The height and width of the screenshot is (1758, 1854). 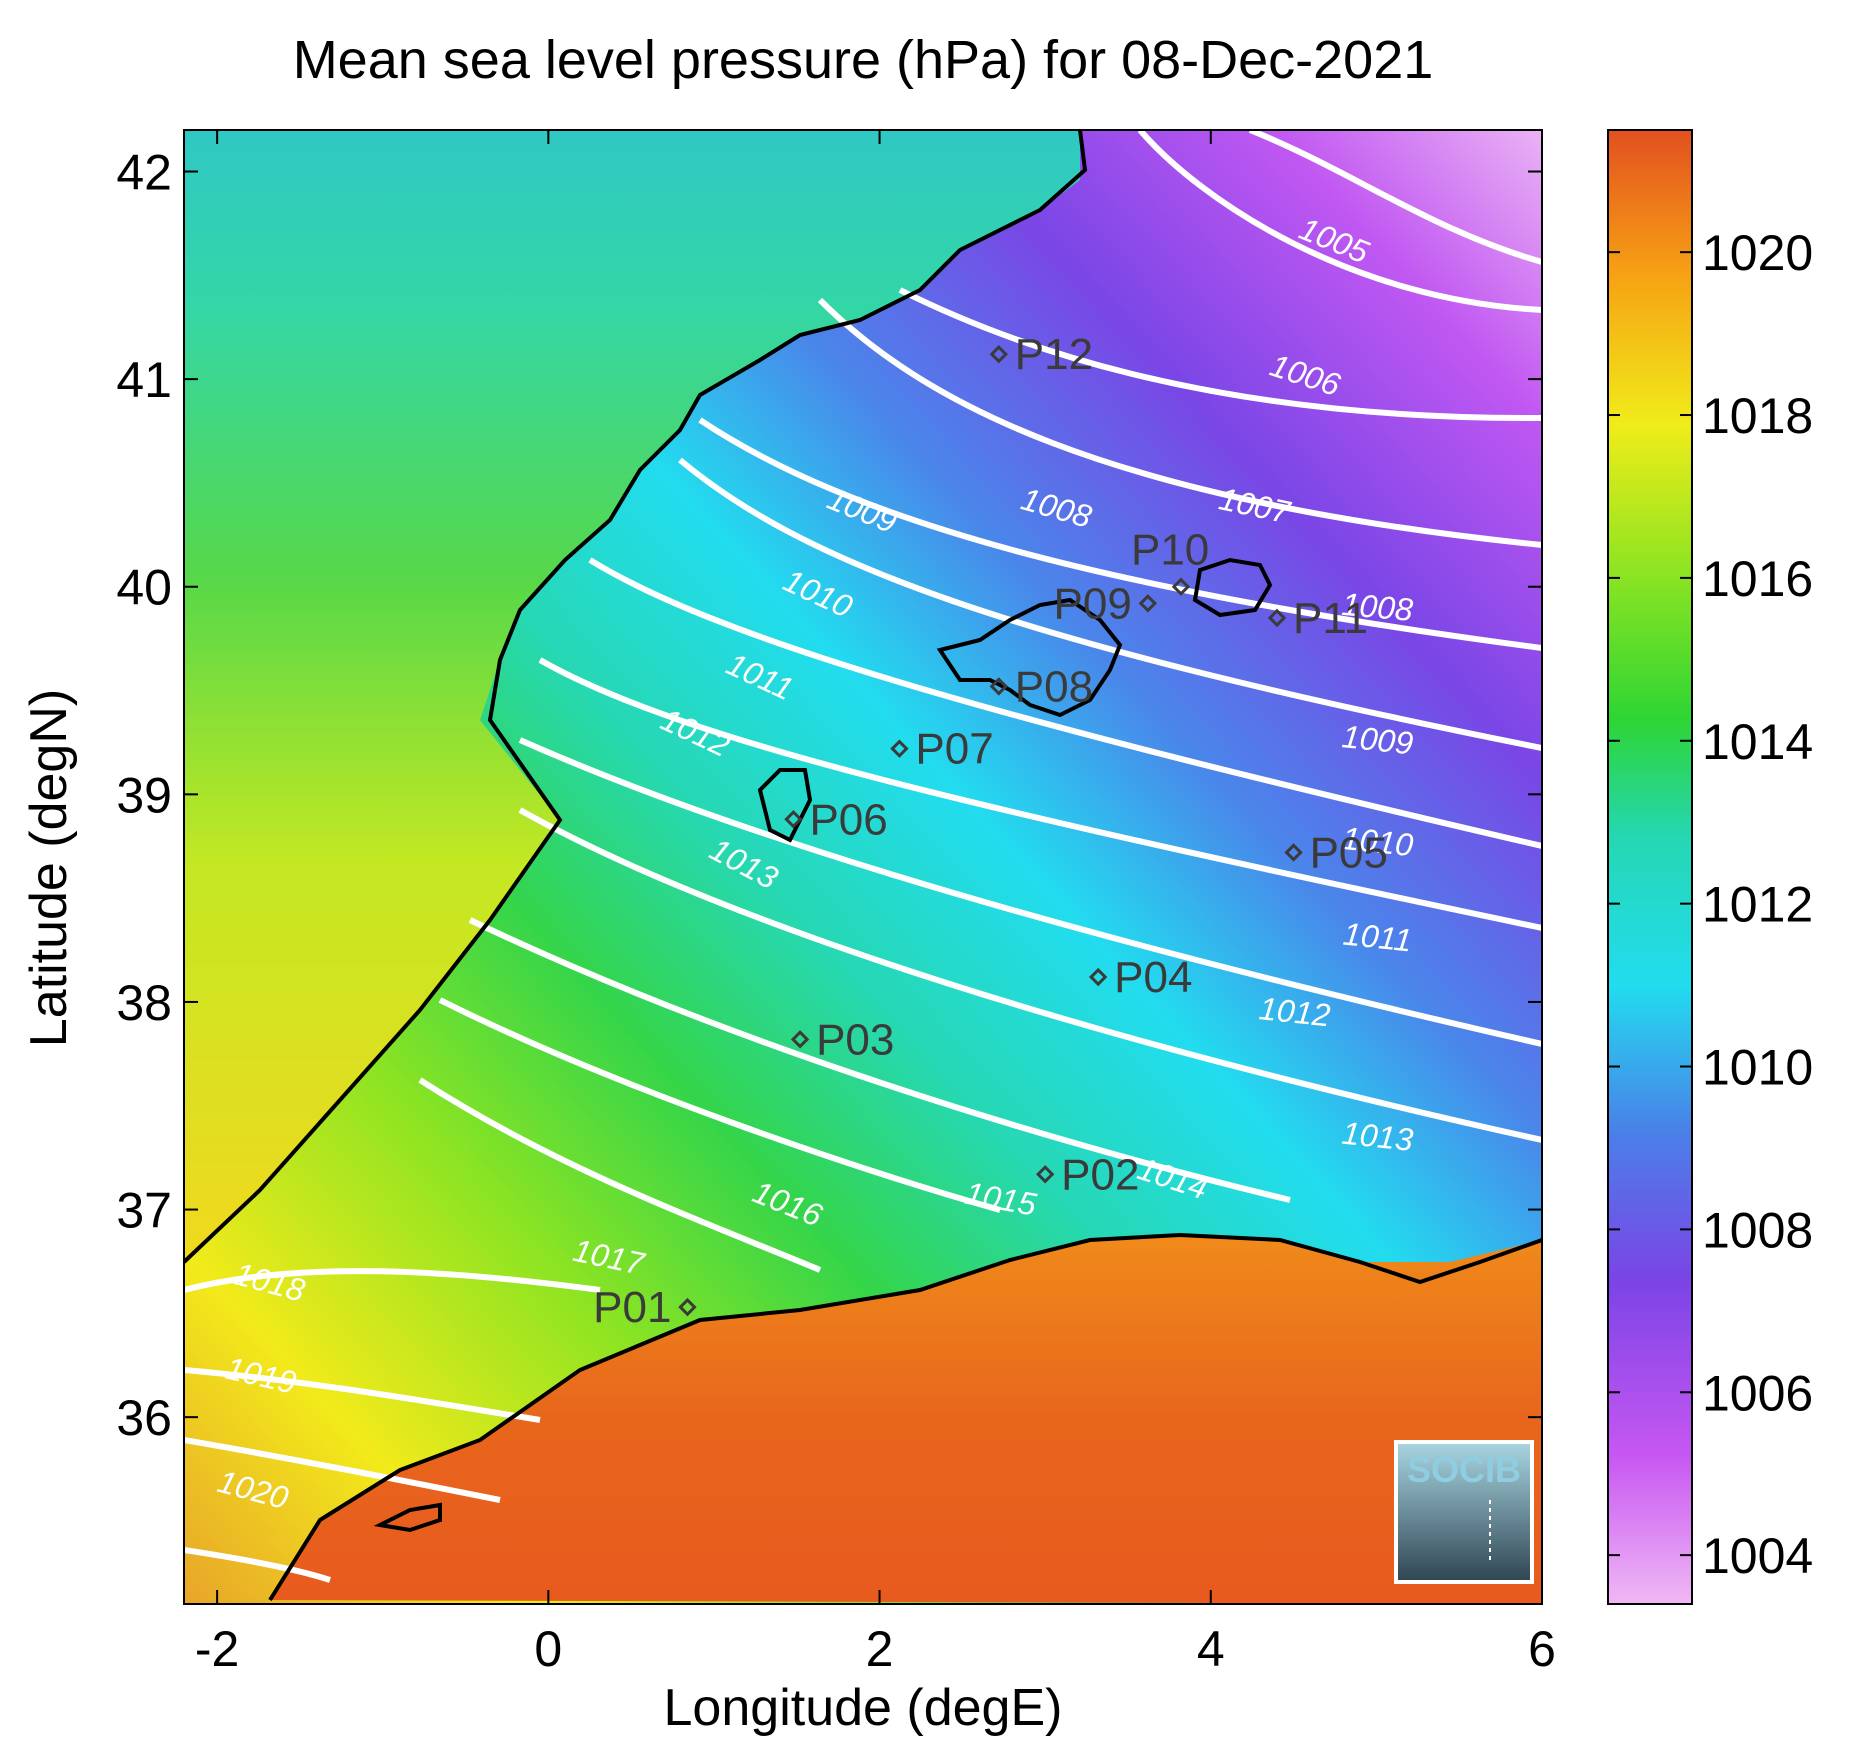 I want to click on colorbar-tick-label: 1004, so click(x=1757, y=1556).